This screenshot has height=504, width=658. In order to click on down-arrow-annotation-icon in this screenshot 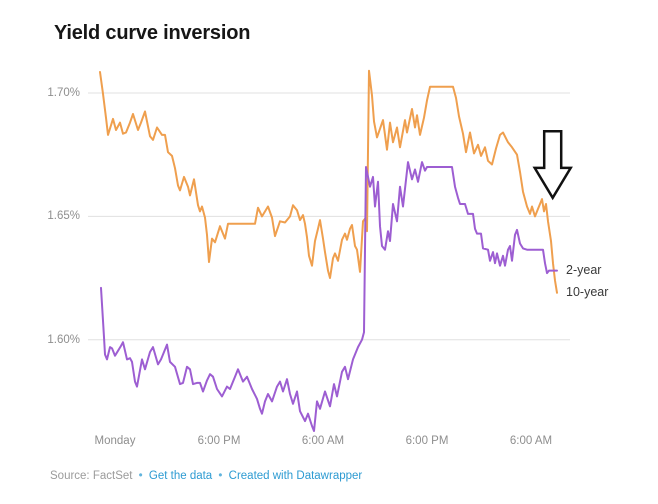, I will do `click(552, 165)`.